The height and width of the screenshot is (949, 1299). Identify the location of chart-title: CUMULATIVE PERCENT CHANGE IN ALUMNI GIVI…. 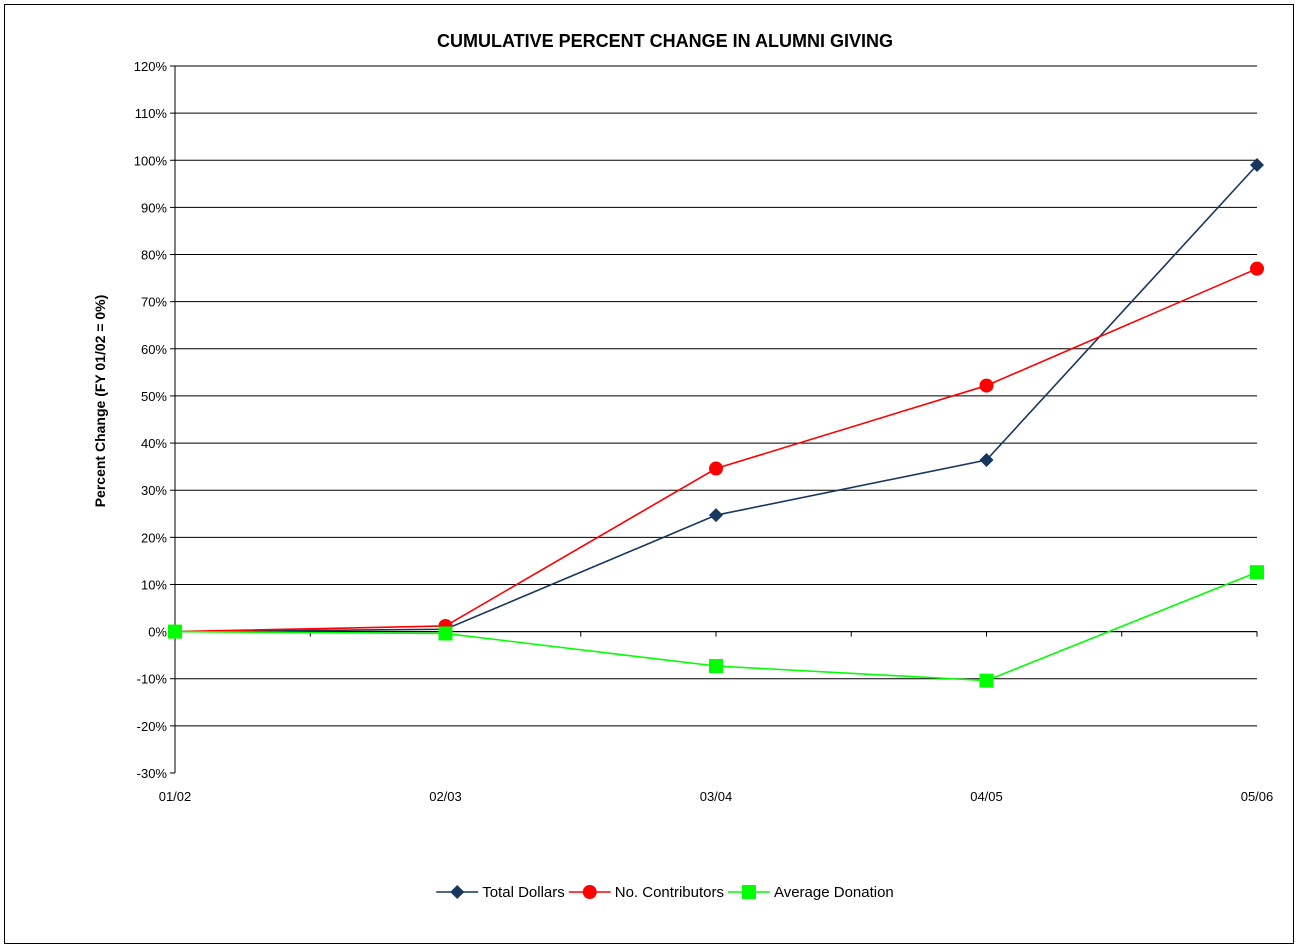
(665, 41).